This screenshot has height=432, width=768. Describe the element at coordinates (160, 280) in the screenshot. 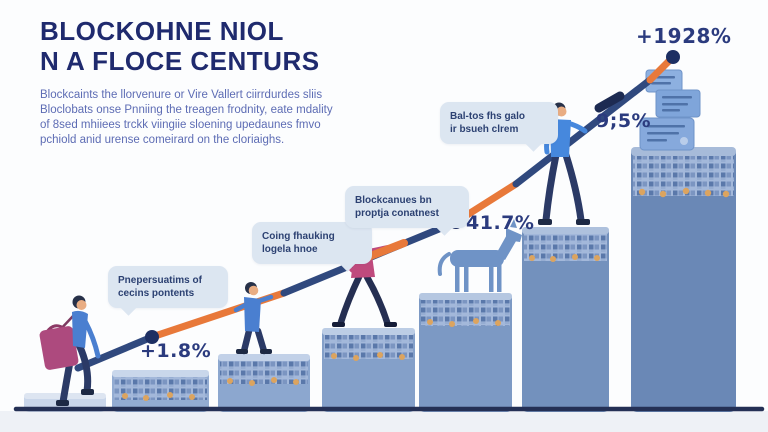

I see `bubble-1-line-1: Pnepersuatims of` at that location.